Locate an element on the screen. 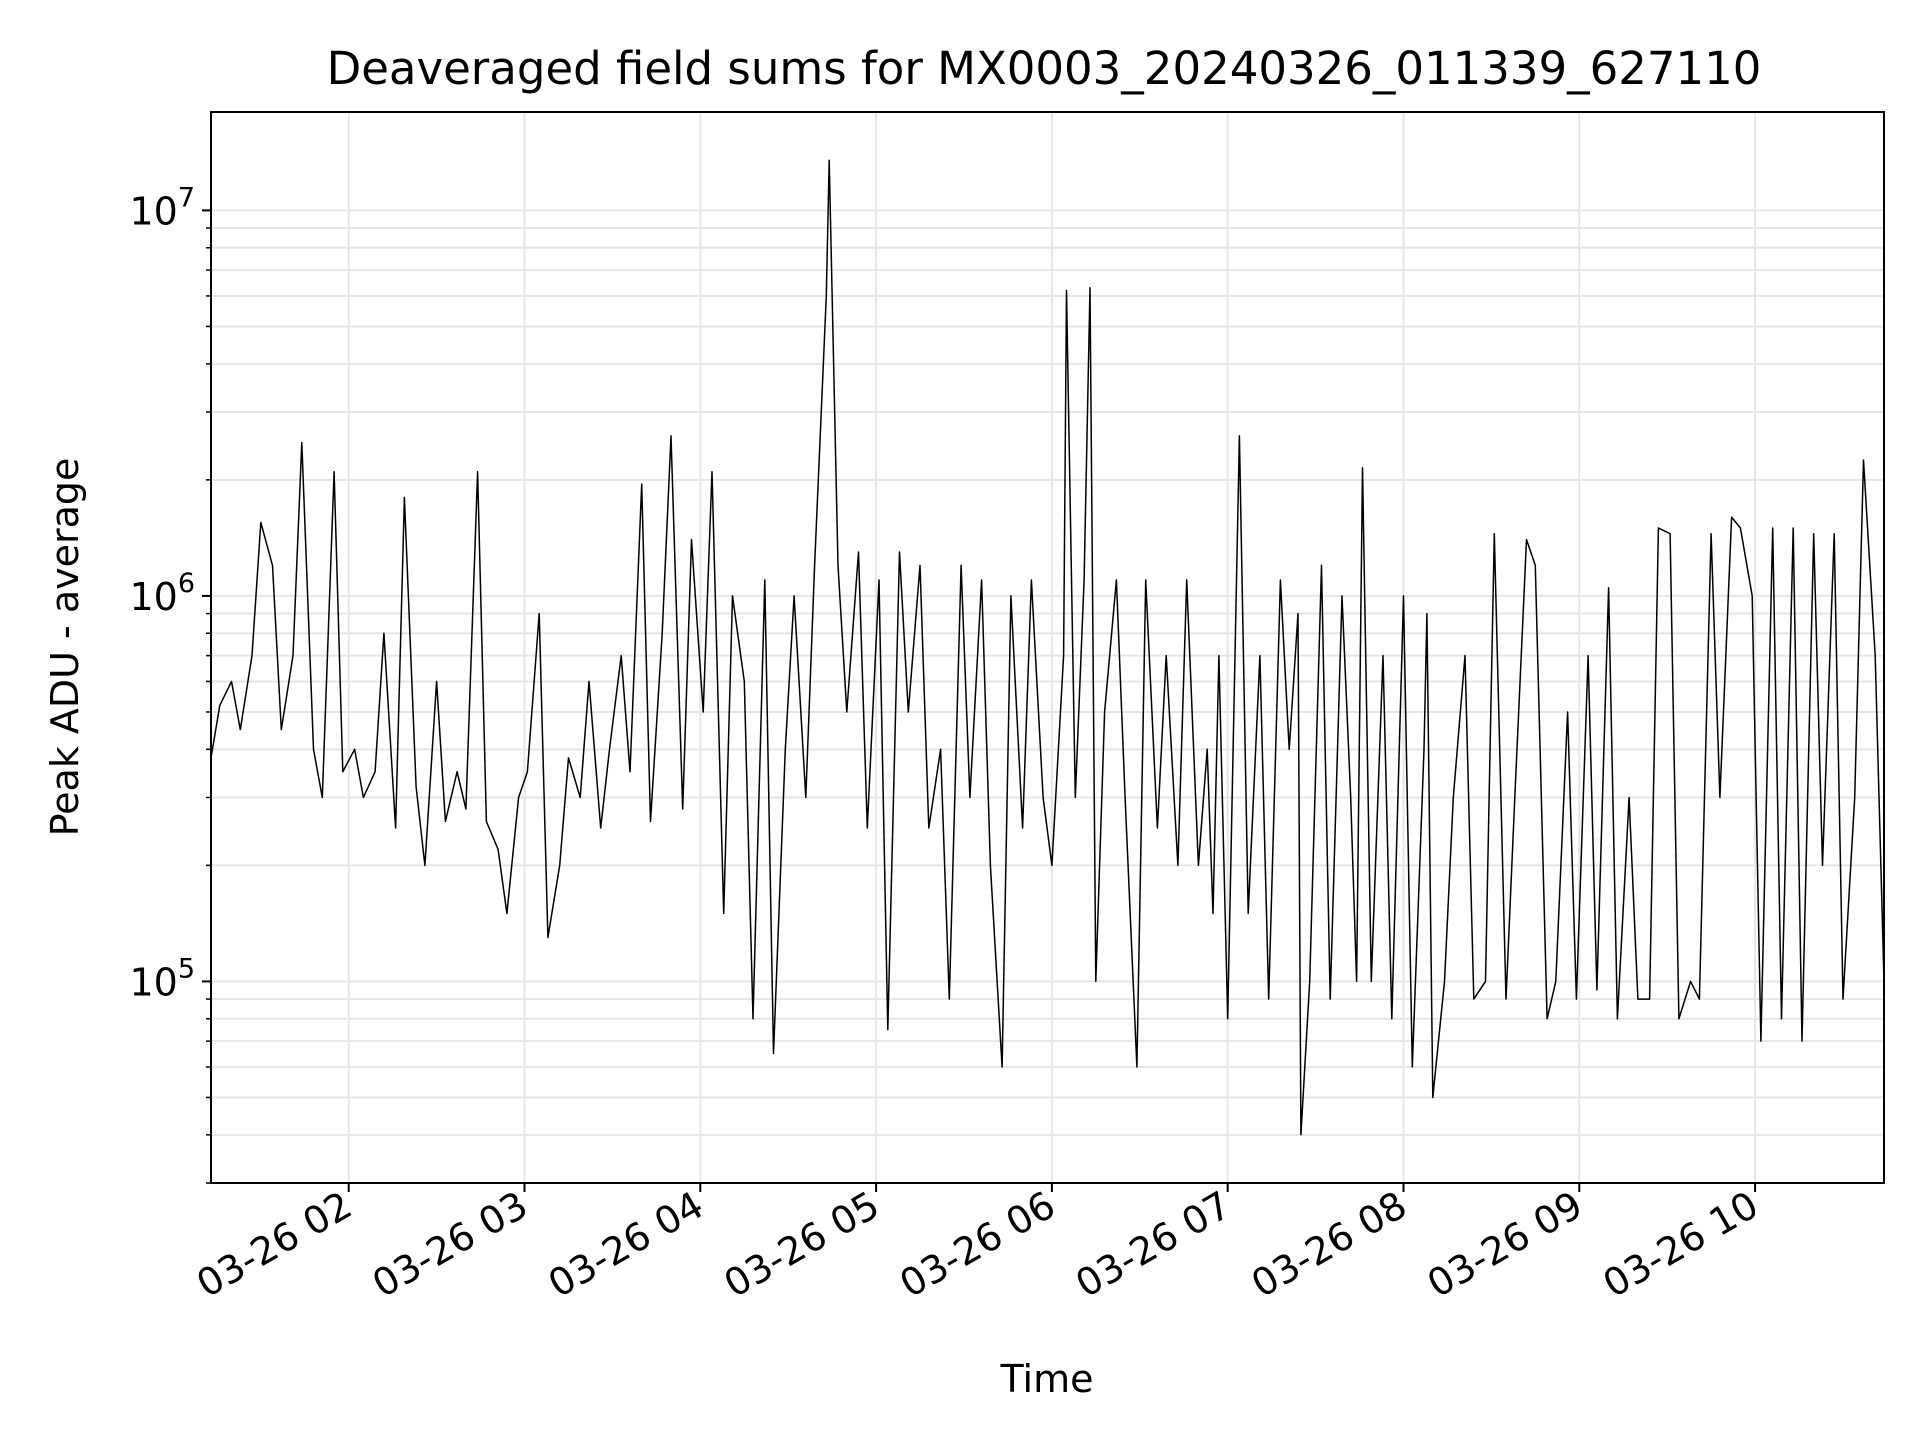 This screenshot has width=1920, height=1440. x-axis-label: Time is located at coordinates (1047, 1379).